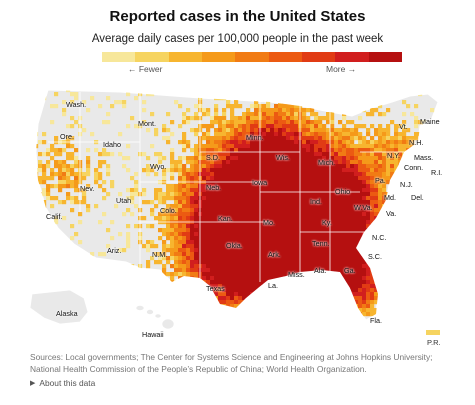  What do you see at coordinates (62, 383) in the screenshot?
I see `about-data-toggle: ▶ About this data` at bounding box center [62, 383].